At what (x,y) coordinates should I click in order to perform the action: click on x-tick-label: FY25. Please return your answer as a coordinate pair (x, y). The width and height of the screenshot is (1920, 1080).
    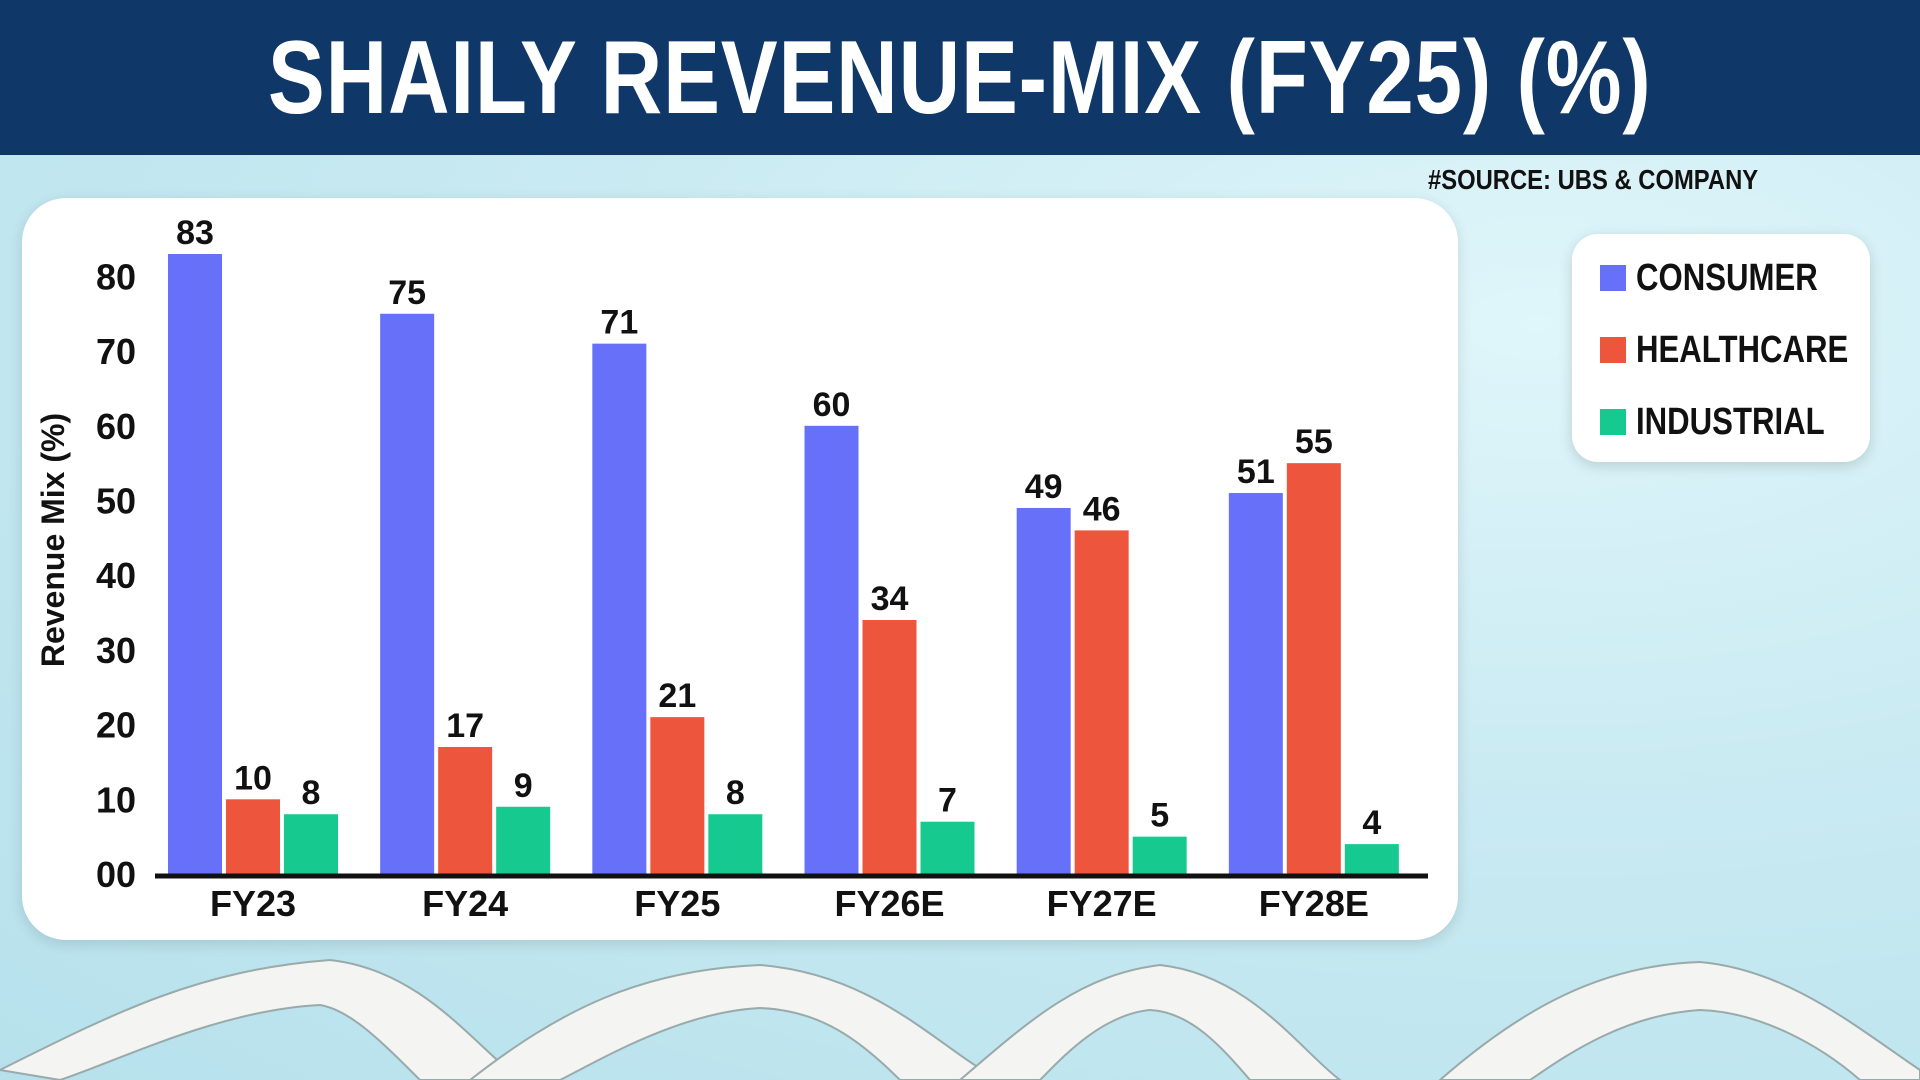
    Looking at the image, I should click on (677, 903).